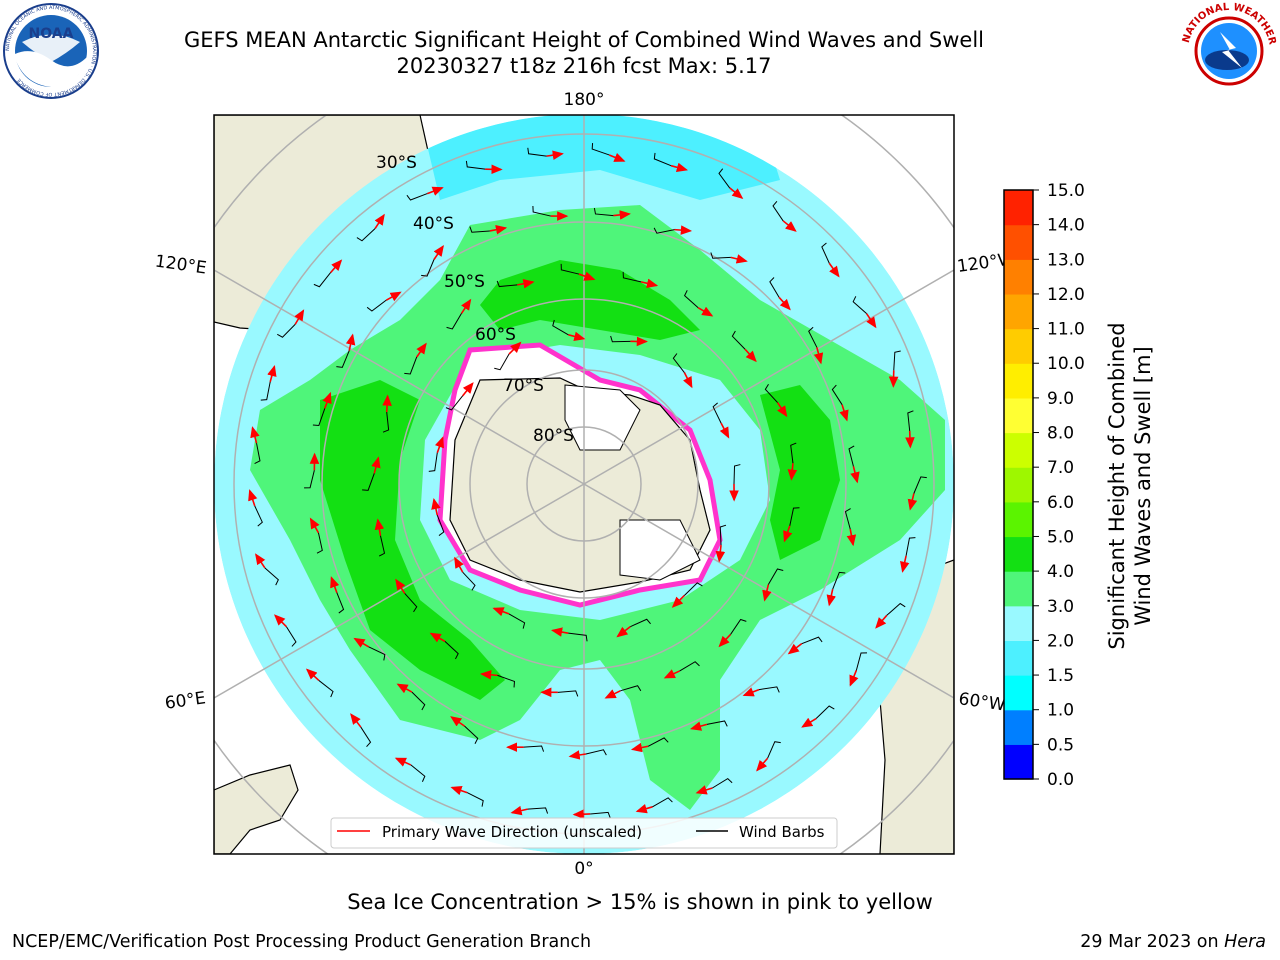 The width and height of the screenshot is (1280, 960). Describe the element at coordinates (1060, 503) in the screenshot. I see `colorbar-tick-label: 6.0` at that location.